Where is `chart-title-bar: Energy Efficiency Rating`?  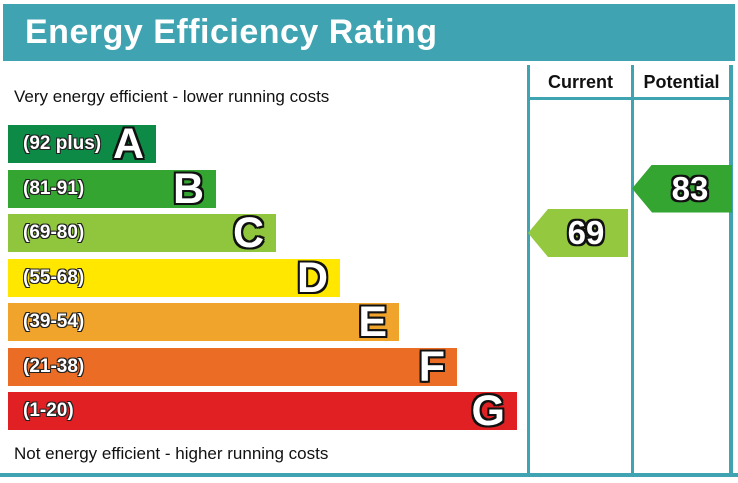
chart-title-bar: Energy Efficiency Rating is located at coordinates (369, 32).